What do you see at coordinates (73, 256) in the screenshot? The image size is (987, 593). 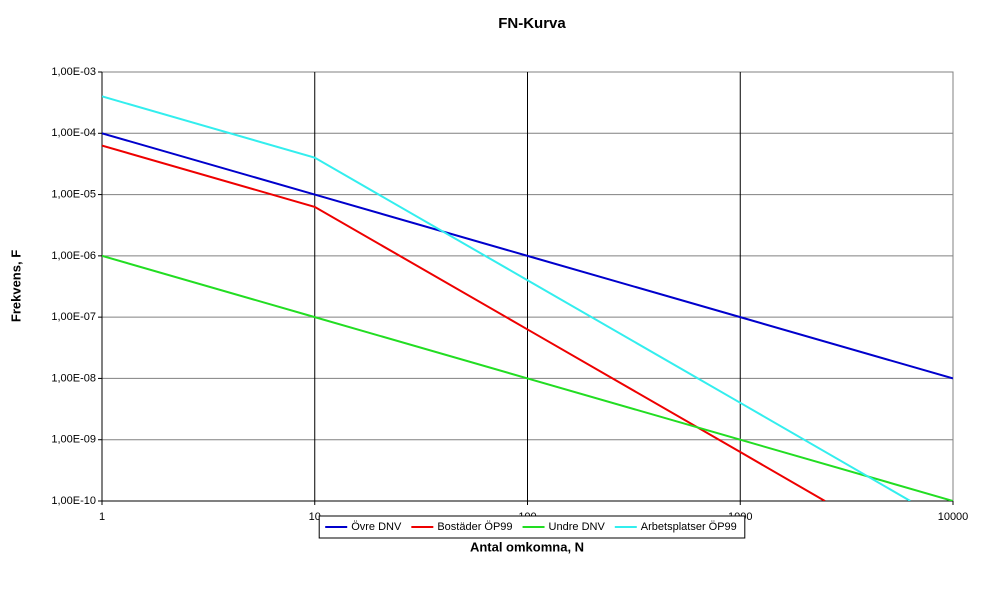 I see `y-tick-label: 1,00E-06` at bounding box center [73, 256].